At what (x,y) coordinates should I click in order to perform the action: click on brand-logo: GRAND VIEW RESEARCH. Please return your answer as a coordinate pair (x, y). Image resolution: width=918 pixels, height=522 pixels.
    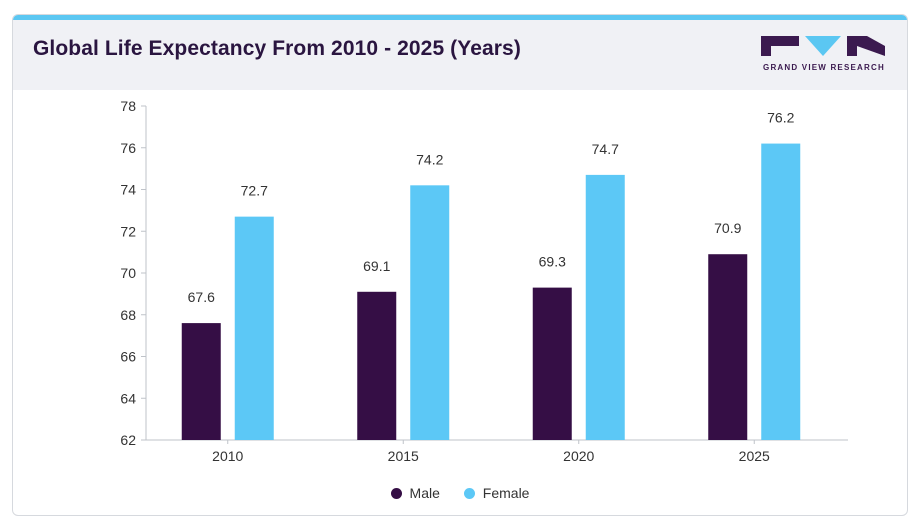
    Looking at the image, I should click on (826, 55).